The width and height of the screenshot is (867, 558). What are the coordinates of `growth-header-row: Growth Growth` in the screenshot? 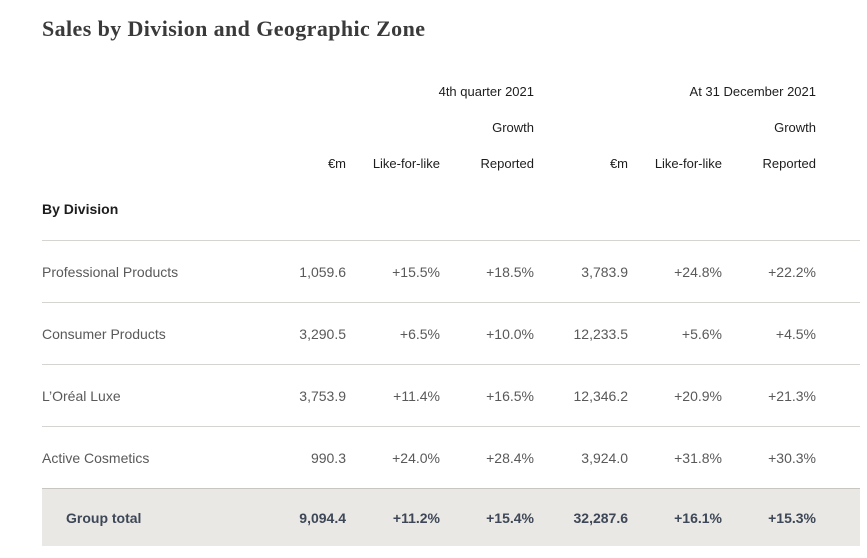 It's located at (451, 127).